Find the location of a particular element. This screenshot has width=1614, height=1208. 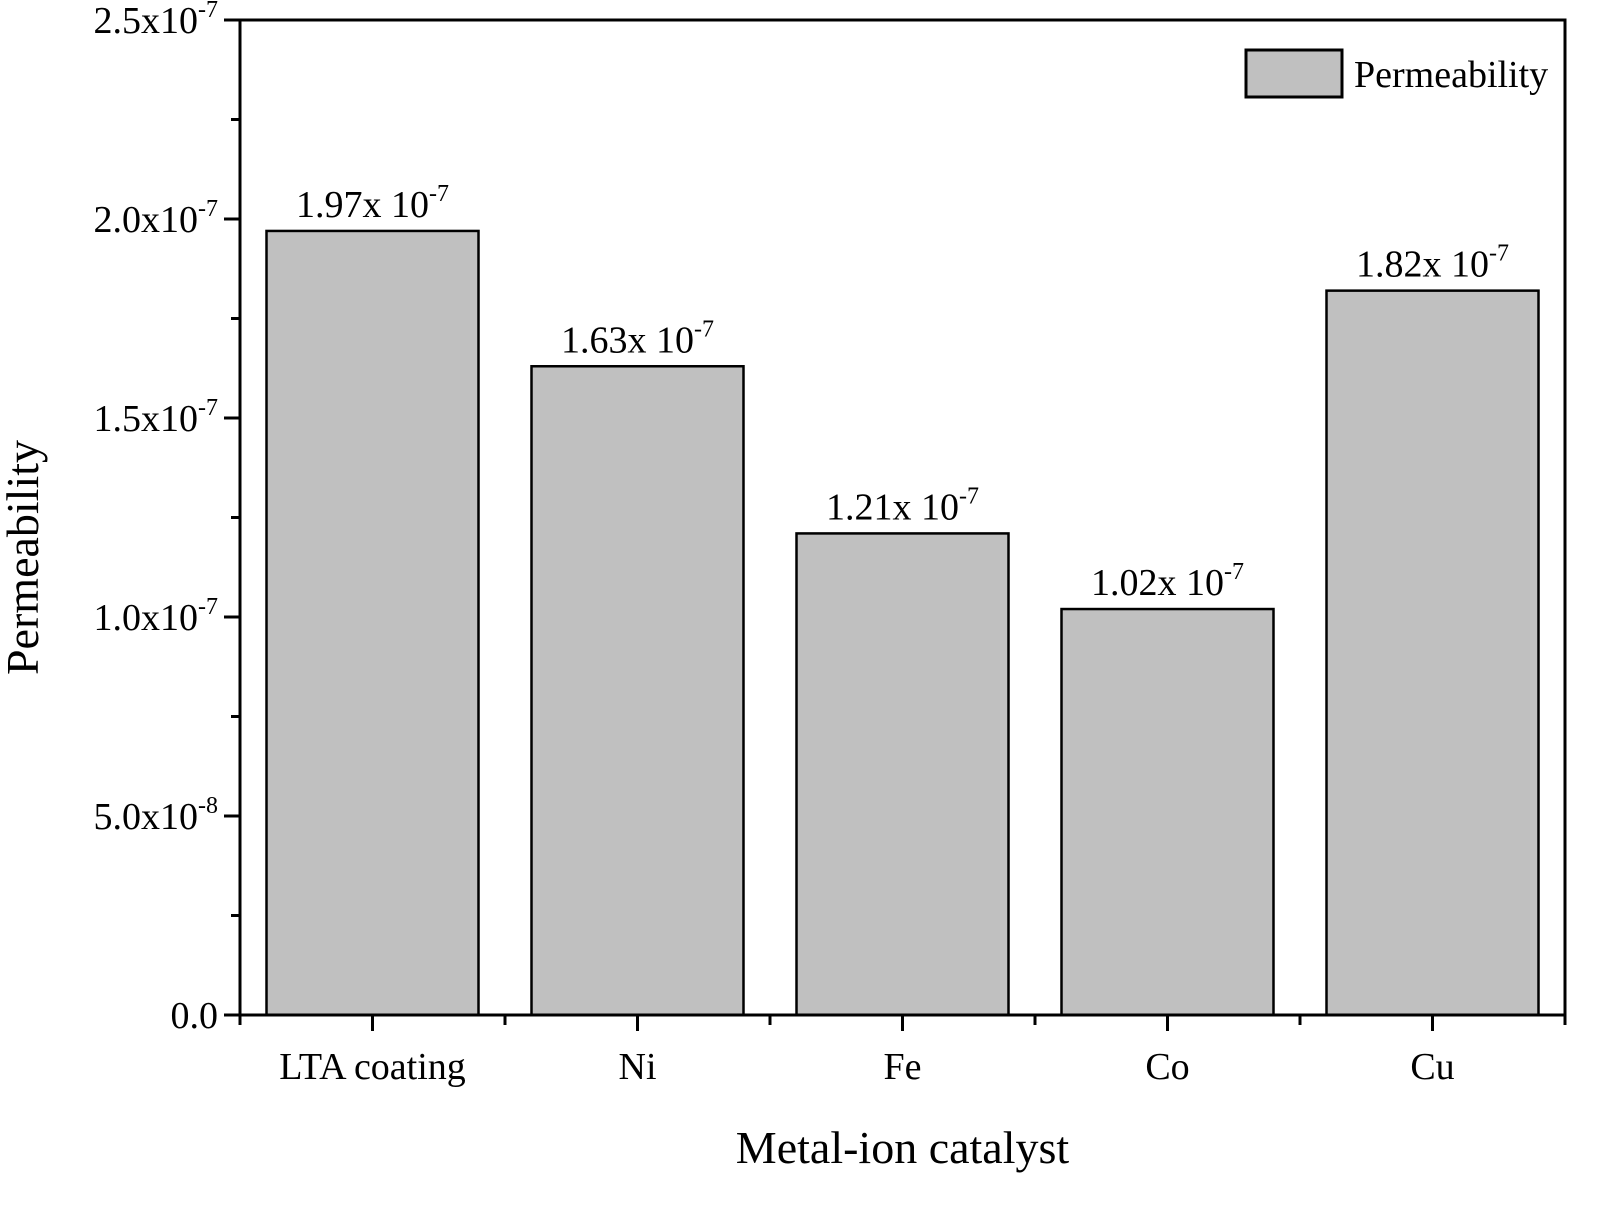

x-axis: LTA coating Ni Fe Co Cu is located at coordinates (902, 1051).